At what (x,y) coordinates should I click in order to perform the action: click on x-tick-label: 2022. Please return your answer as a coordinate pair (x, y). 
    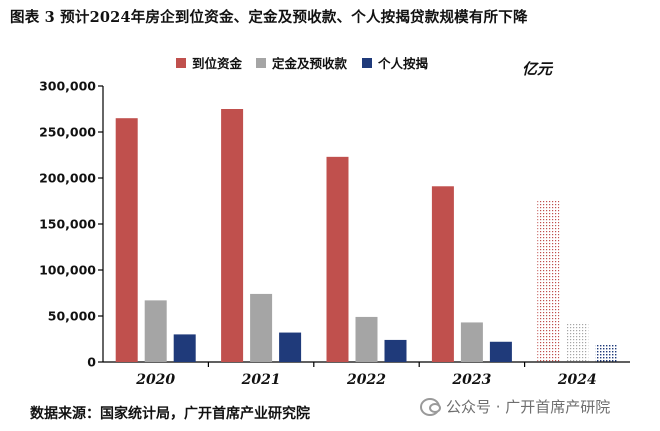
    Looking at the image, I should click on (366, 380).